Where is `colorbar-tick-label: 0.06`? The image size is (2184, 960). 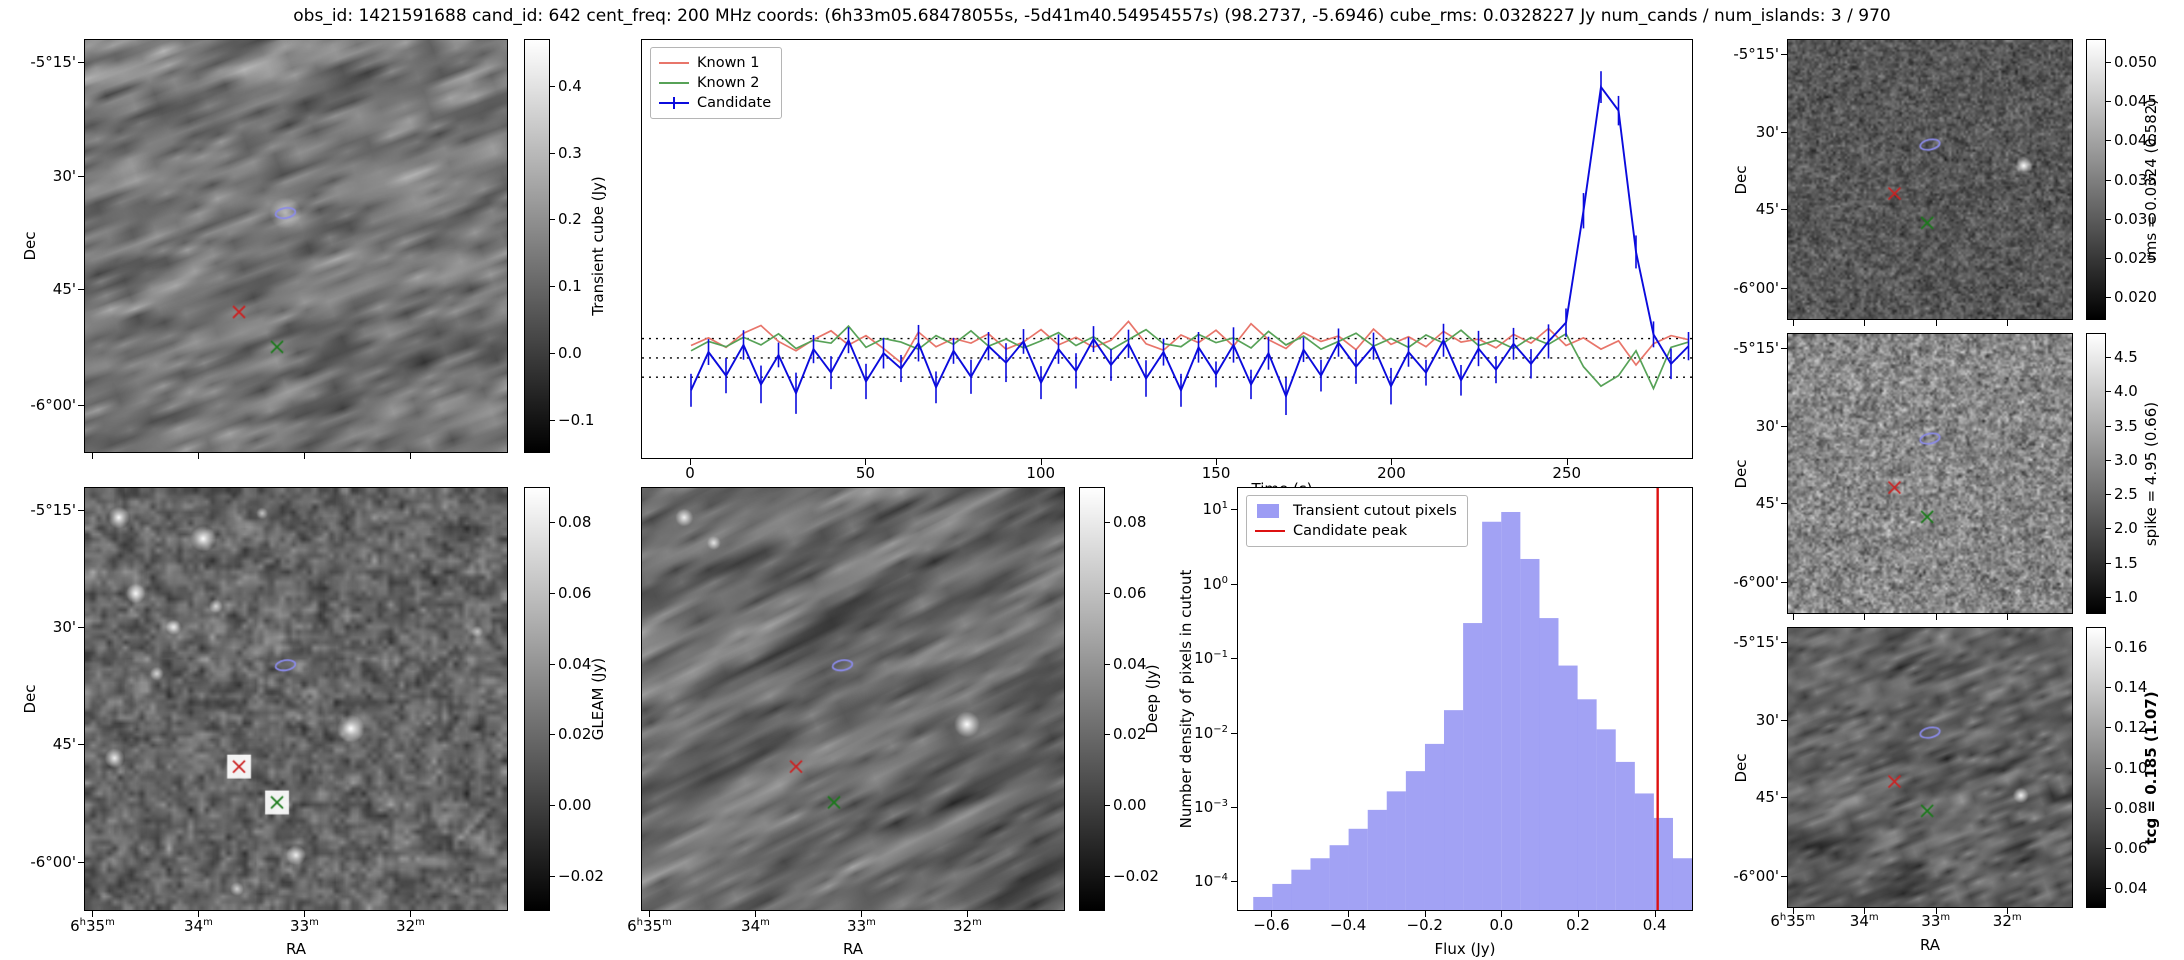 colorbar-tick-label: 0.06 is located at coordinates (575, 593).